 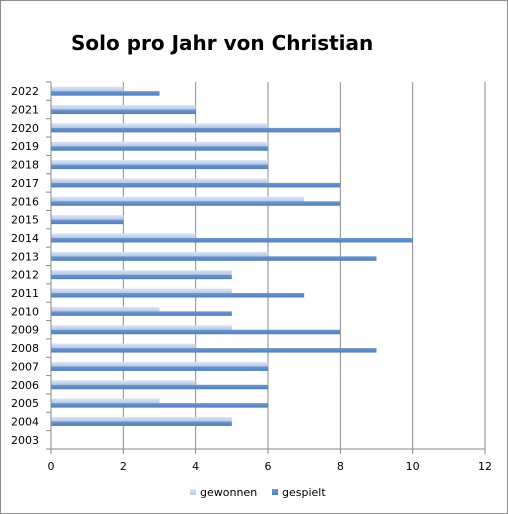 I want to click on x-tick-labels: 0 2 4 6 8 10 12, so click(x=270, y=466).